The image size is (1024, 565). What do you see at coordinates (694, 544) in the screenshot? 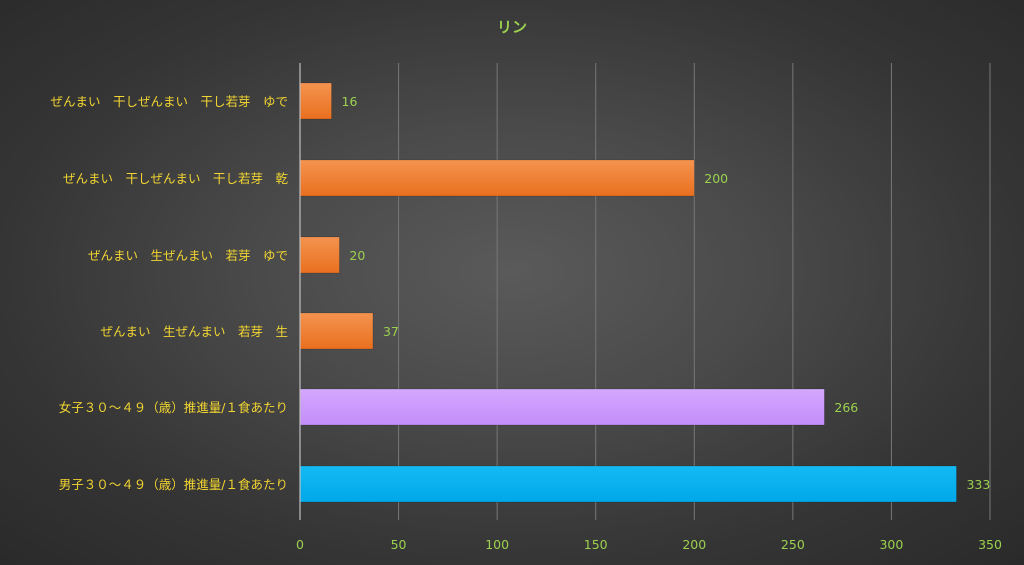
I see `x-tick-label: 200` at bounding box center [694, 544].